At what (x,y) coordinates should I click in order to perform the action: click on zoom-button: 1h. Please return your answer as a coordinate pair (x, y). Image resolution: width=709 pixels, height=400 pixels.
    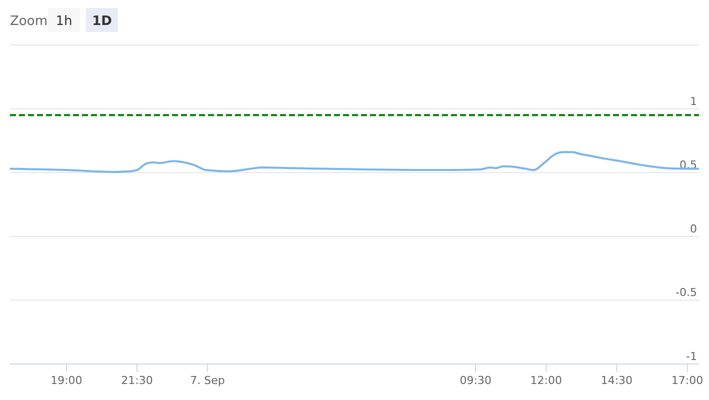
    Looking at the image, I should click on (64, 20).